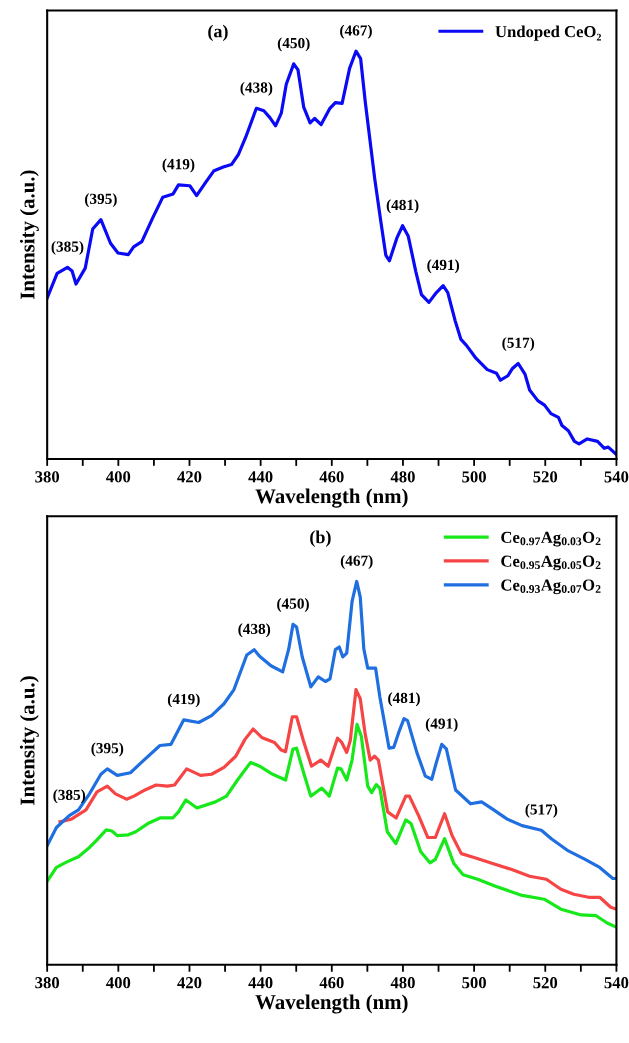 Image resolution: width=629 pixels, height=1043 pixels. Describe the element at coordinates (551, 563) in the screenshot. I see `legend-label: Ce$_{0.95}$Ag$_{0.05}$O$_{2}$` at that location.